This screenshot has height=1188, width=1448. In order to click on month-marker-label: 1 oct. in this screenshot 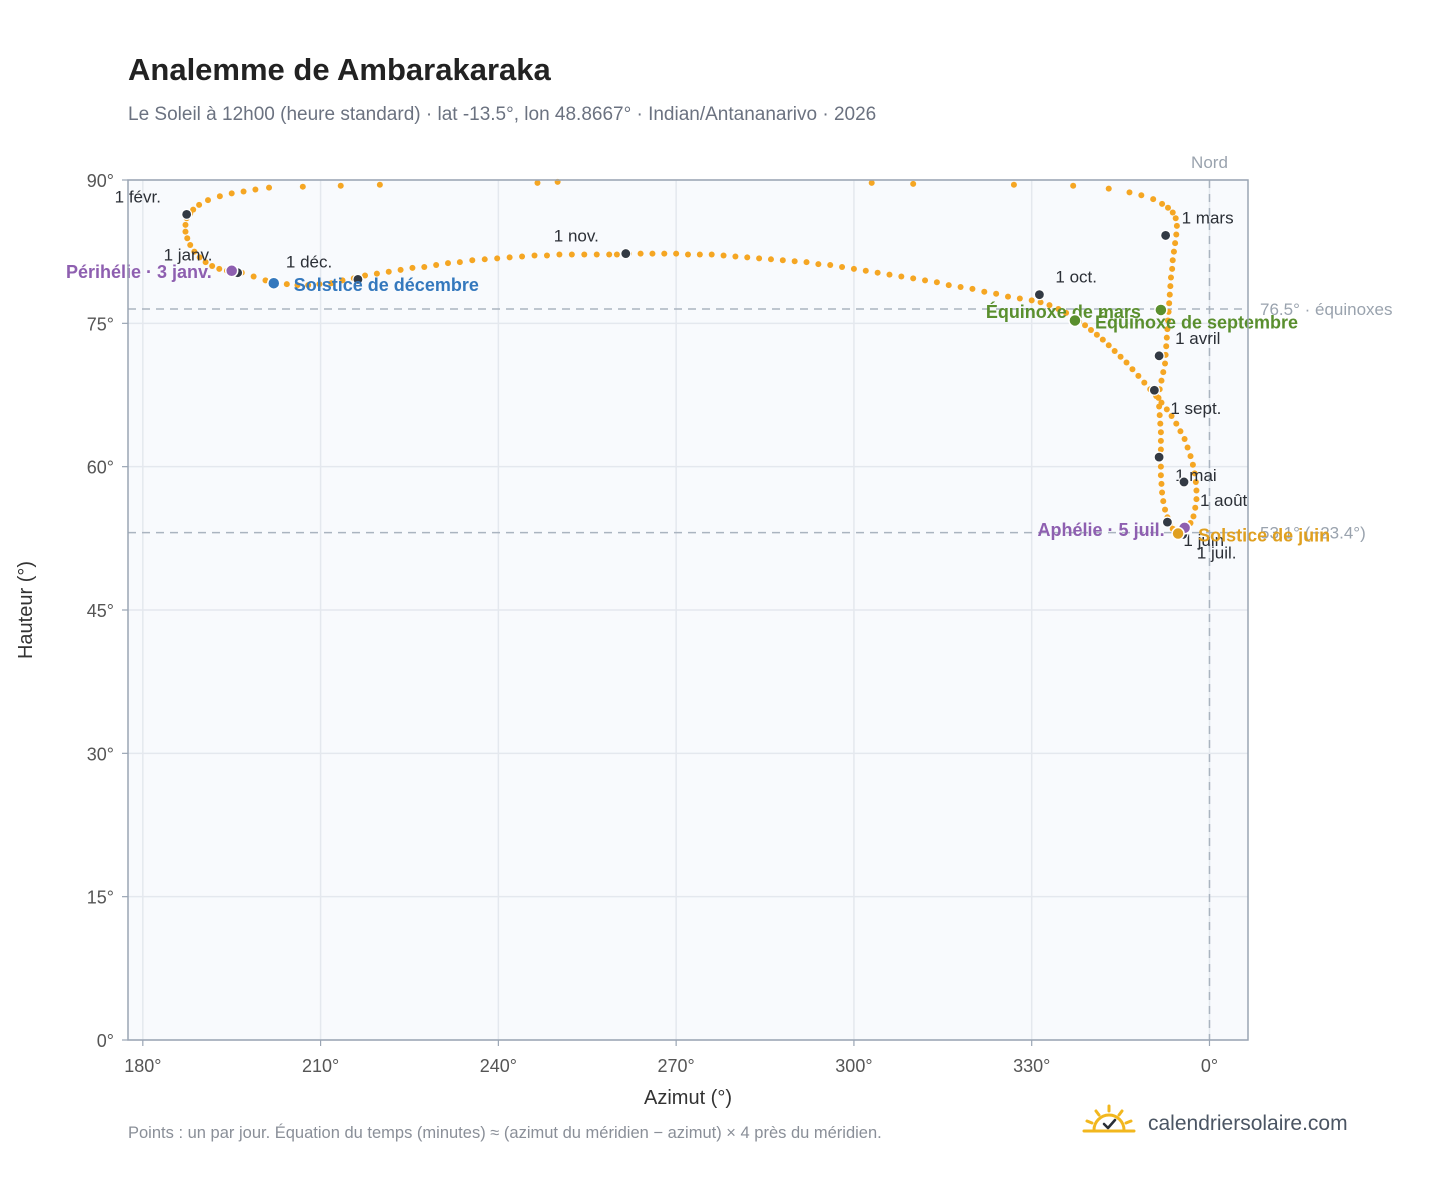, I will do `click(1076, 277)`.